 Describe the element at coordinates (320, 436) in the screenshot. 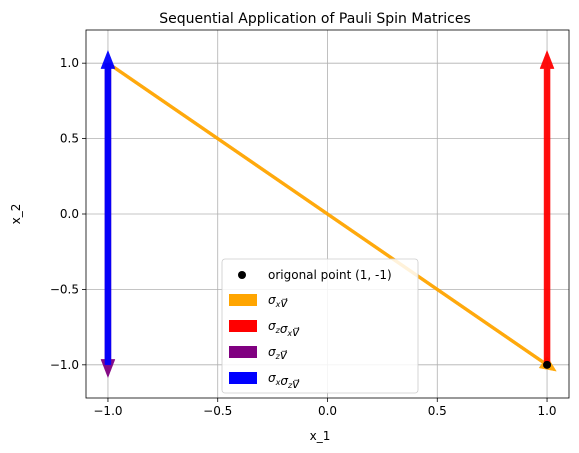

I see `x-axis-label: x_1` at that location.